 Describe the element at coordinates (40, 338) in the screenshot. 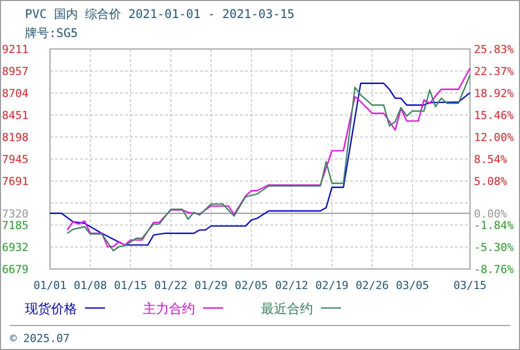

I see `text: © 2025.07` at that location.